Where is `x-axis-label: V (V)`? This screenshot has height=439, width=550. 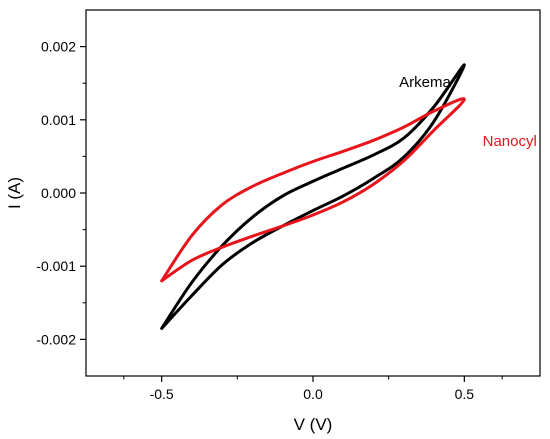
x-axis-label: V (V) is located at coordinates (313, 424).